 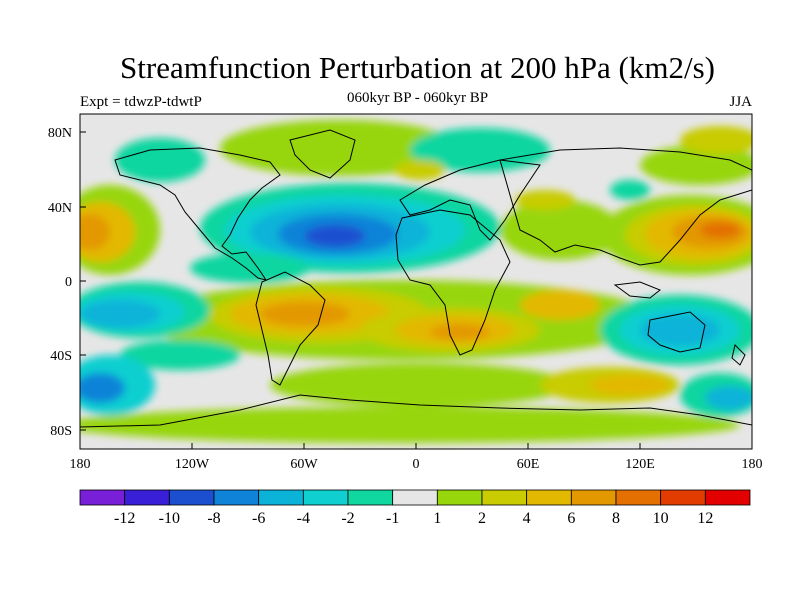 What do you see at coordinates (60, 133) in the screenshot?
I see `y-tick-label: 80N` at bounding box center [60, 133].